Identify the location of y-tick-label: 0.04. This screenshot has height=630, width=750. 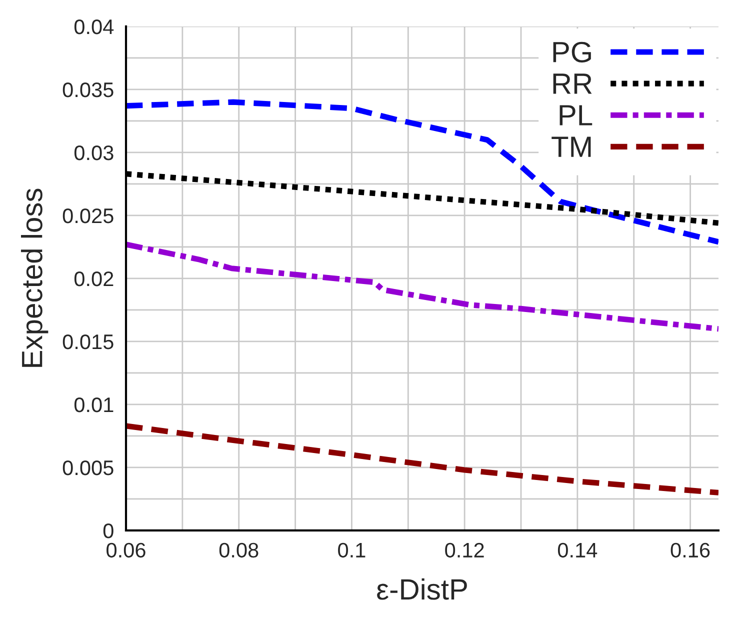
(94, 26).